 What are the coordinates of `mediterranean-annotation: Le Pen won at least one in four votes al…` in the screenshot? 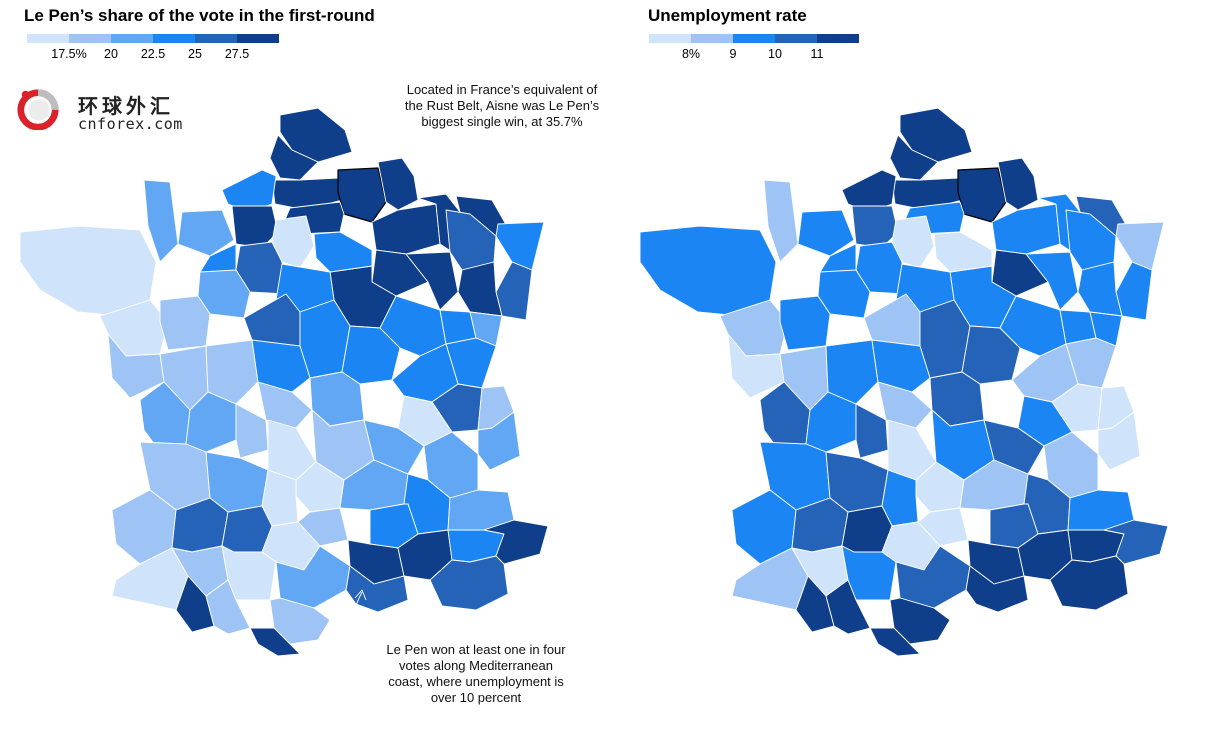 It's located at (476, 673).